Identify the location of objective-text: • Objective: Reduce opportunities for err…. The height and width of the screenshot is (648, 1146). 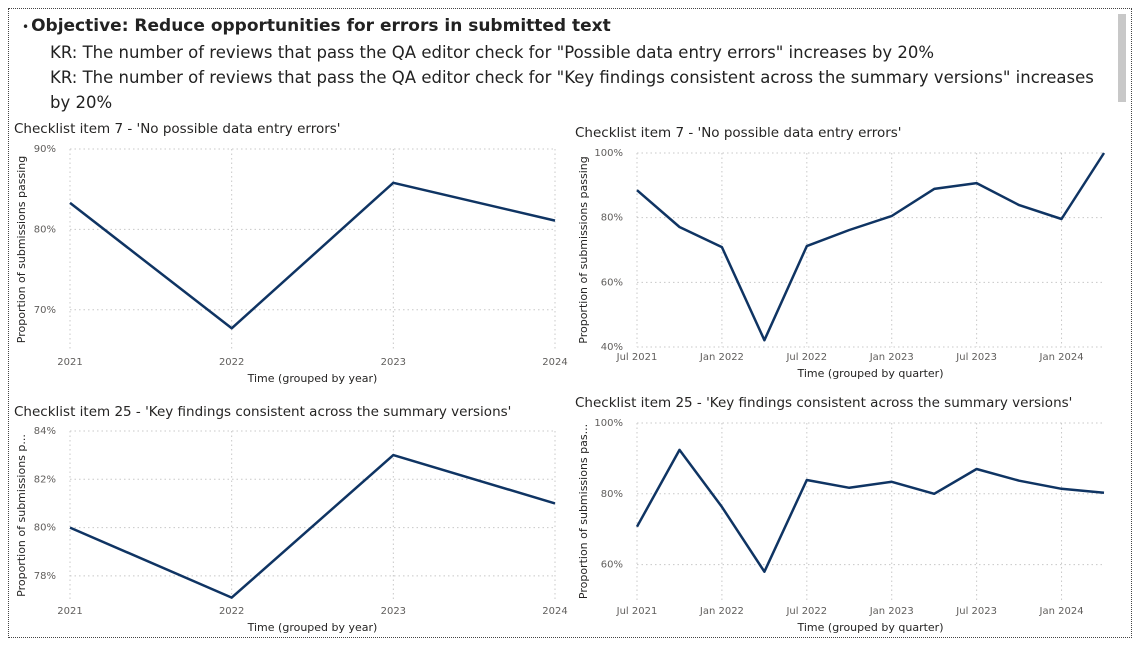
(564, 64).